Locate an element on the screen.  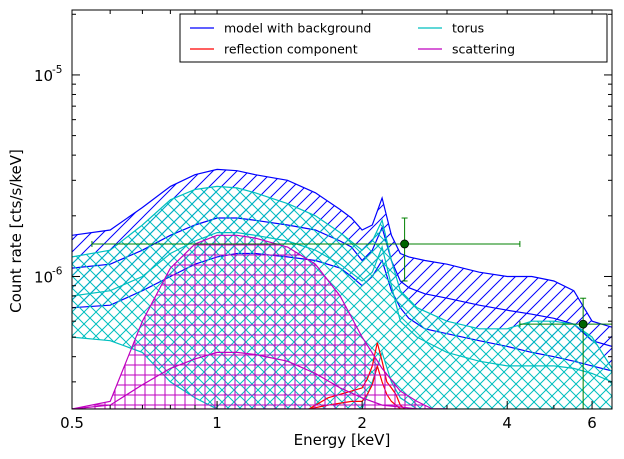
x-tick-label: 4 is located at coordinates (507, 423).